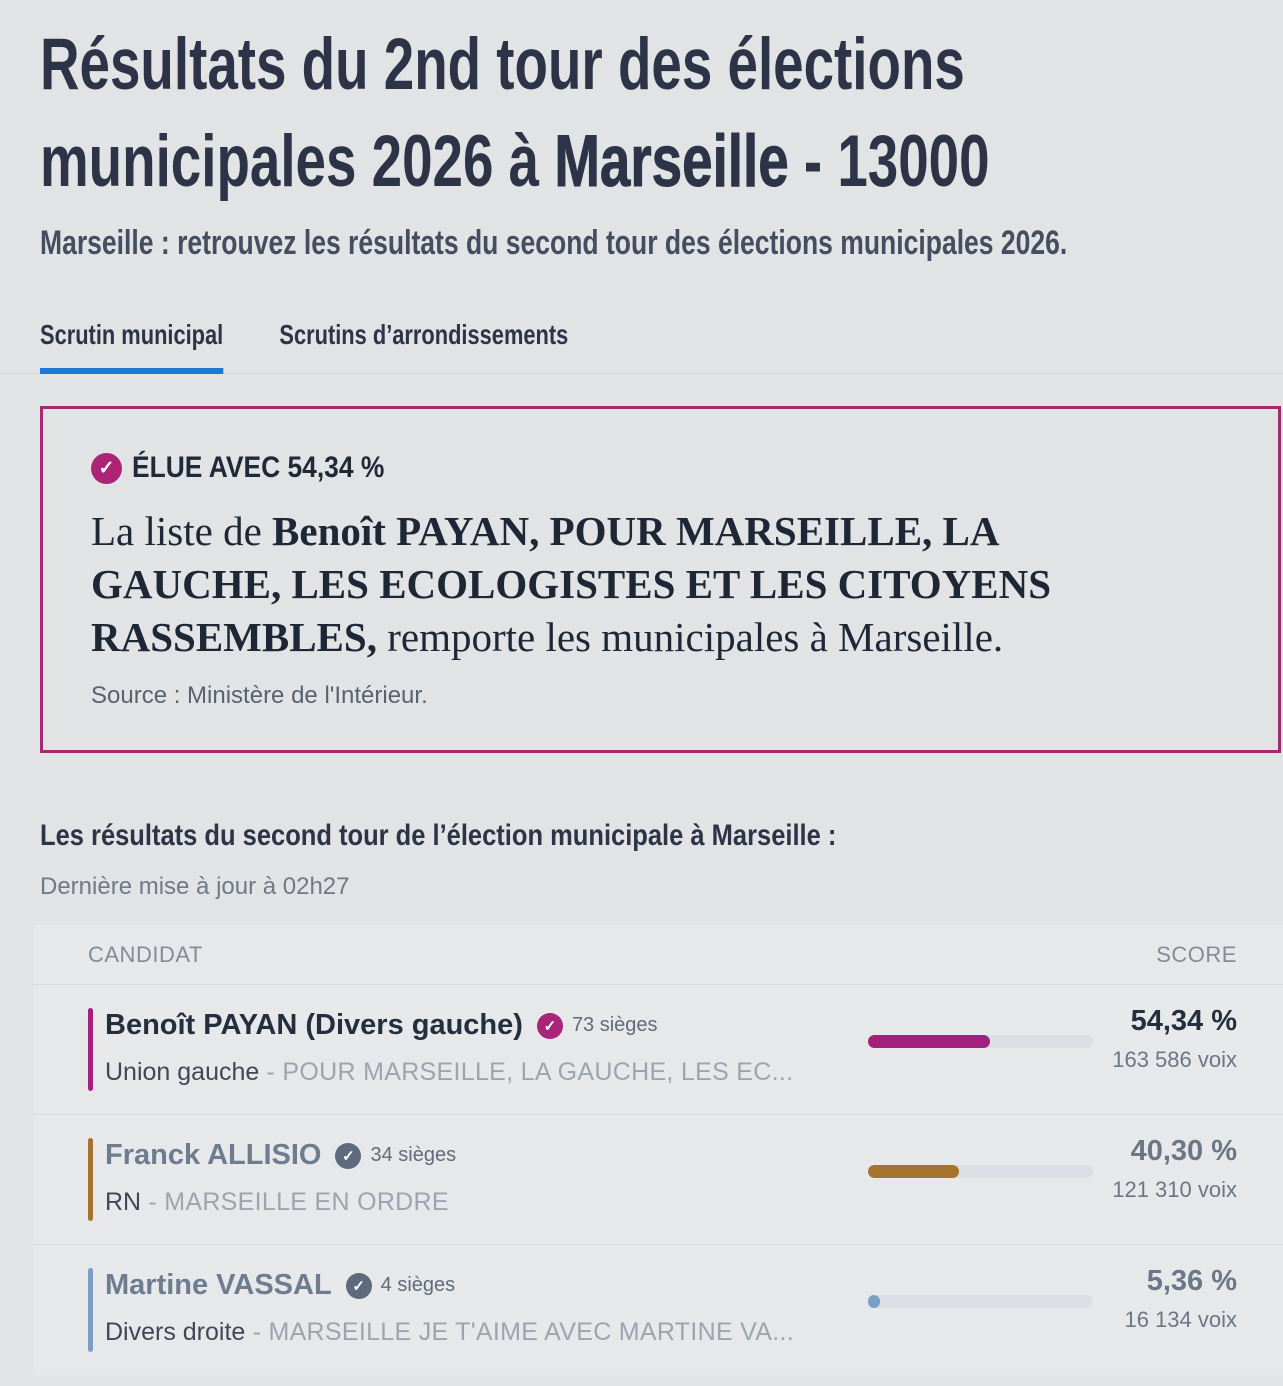 The height and width of the screenshot is (1386, 1283). Describe the element at coordinates (314, 1025) in the screenshot. I see `candidate-name: Benoît PAYAN (Divers gauche)` at that location.